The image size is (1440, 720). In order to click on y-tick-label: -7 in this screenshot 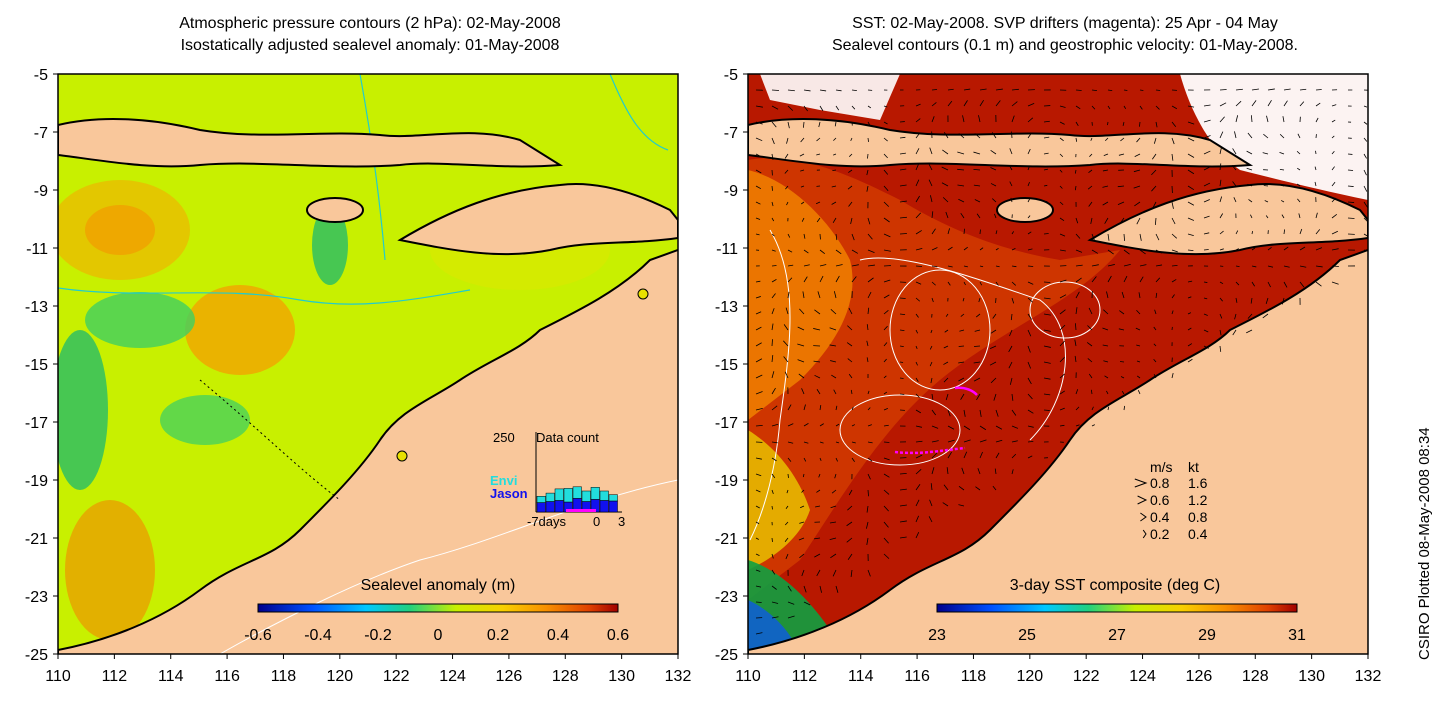, I will do `click(41, 133)`.